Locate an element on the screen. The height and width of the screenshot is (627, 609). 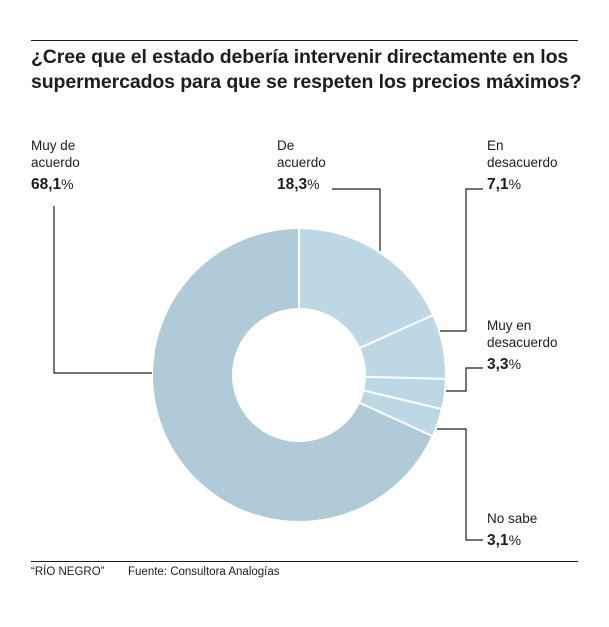
value-number: 3,1 is located at coordinates (498, 540).